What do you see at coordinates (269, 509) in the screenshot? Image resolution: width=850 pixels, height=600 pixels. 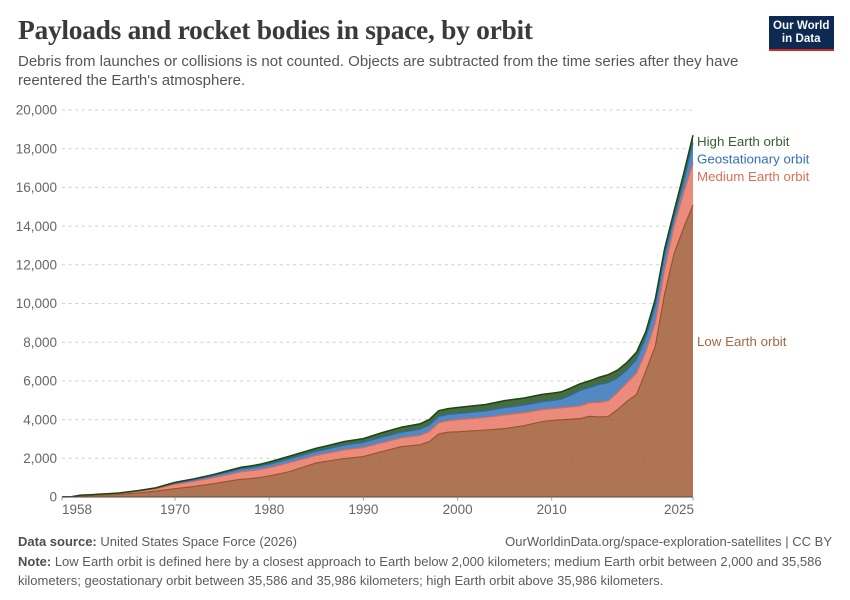 I see `svg-text: 1980` at bounding box center [269, 509].